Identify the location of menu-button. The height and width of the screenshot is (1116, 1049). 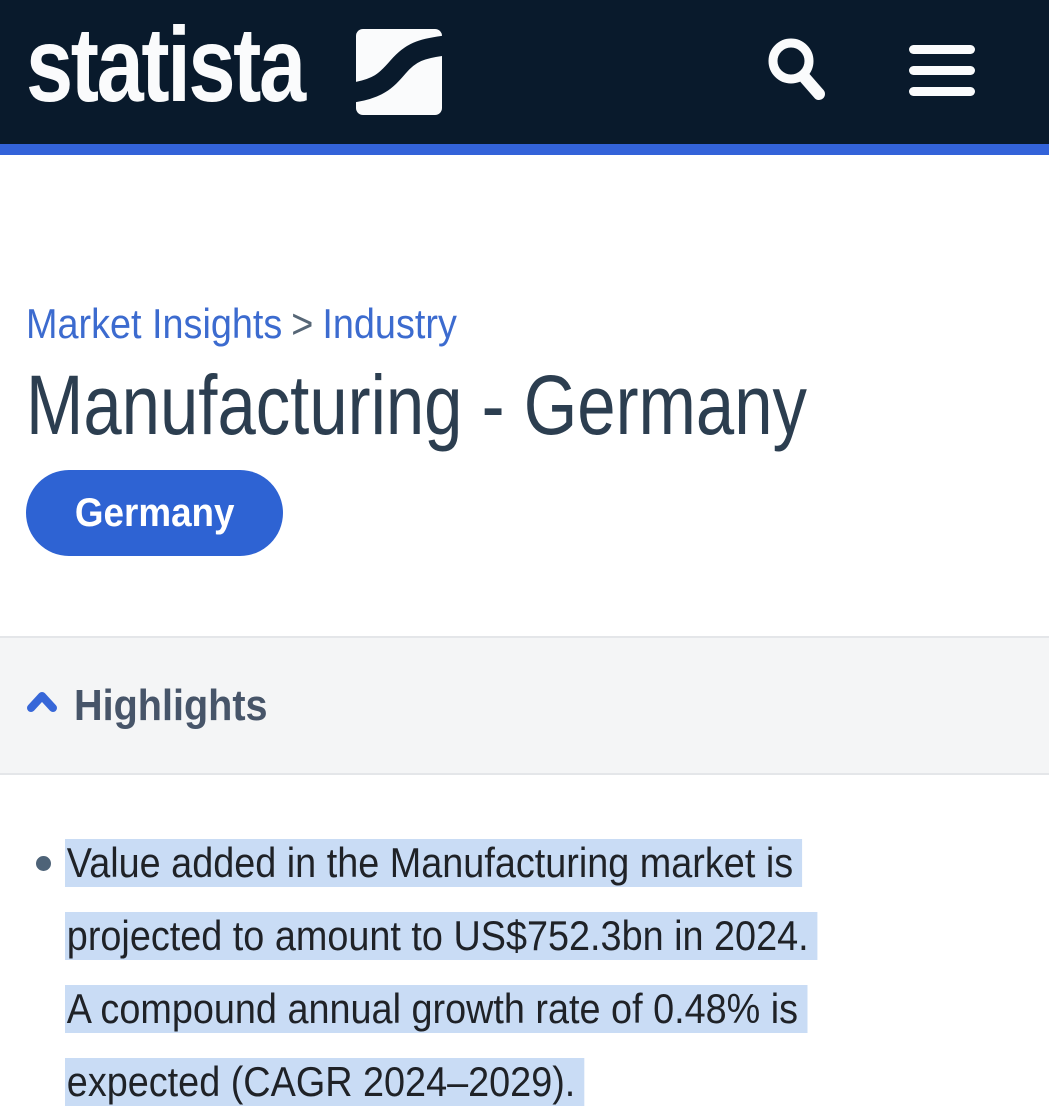
(942, 72).